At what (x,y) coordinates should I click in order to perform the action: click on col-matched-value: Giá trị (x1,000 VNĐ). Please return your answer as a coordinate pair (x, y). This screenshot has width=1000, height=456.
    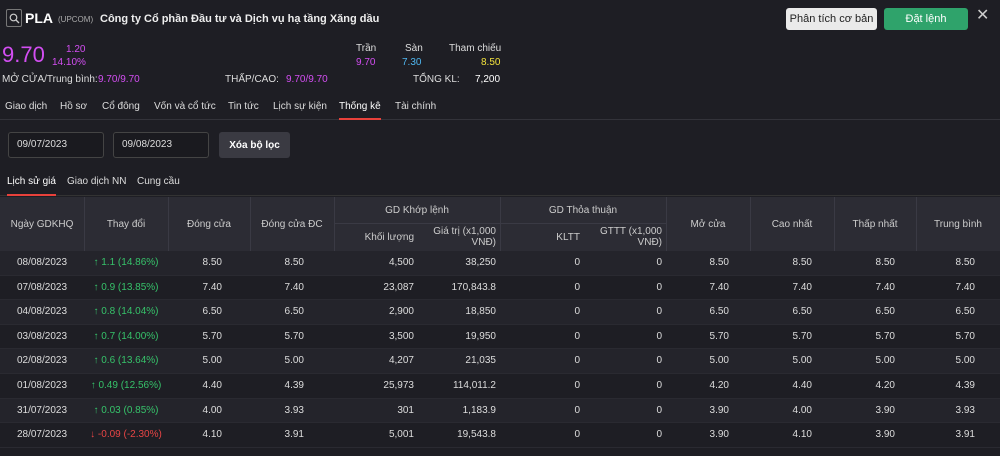
    Looking at the image, I should click on (464, 237).